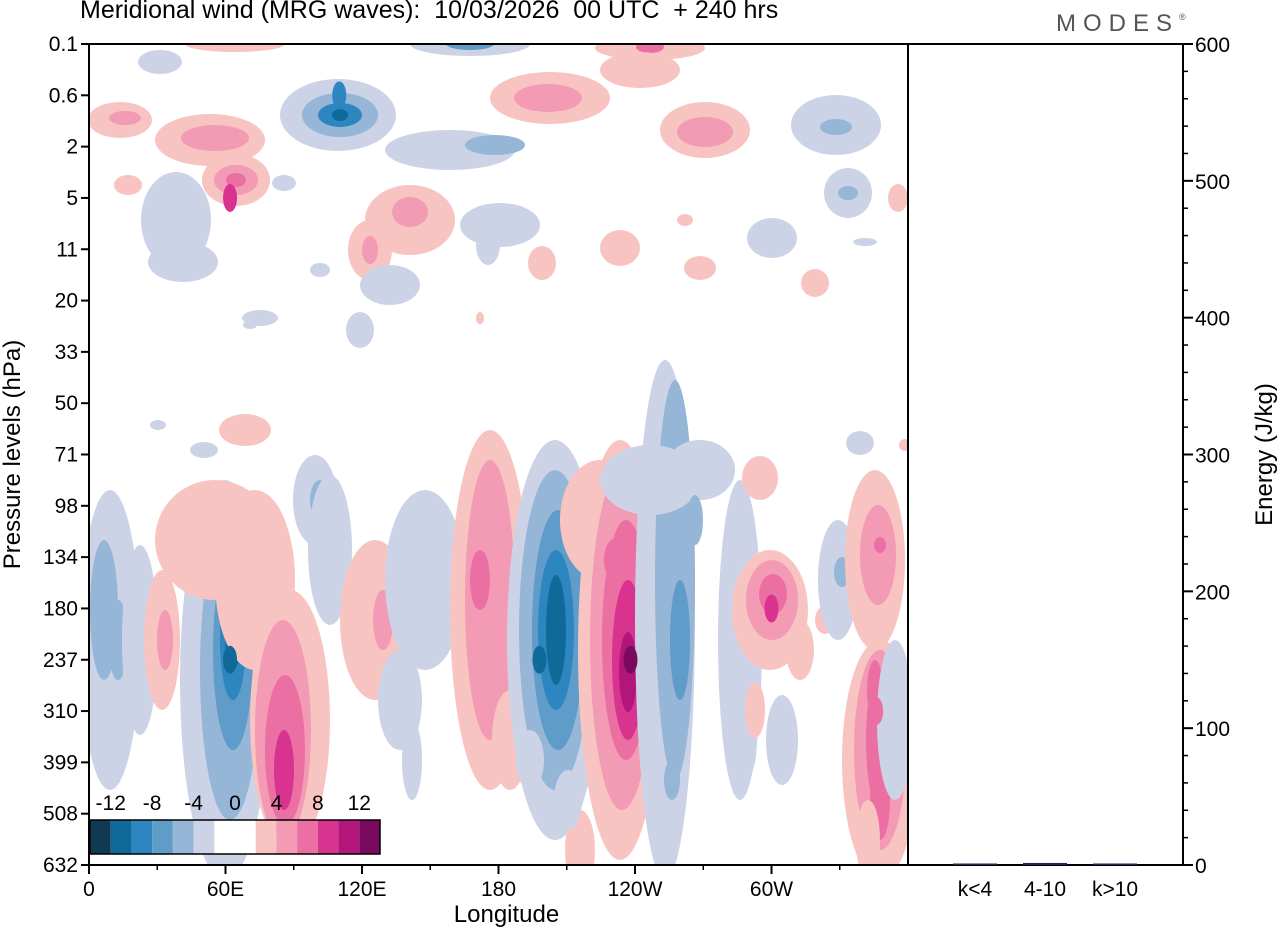 The width and height of the screenshot is (1280, 930). What do you see at coordinates (60, 814) in the screenshot?
I see `y-tick-label: 508` at bounding box center [60, 814].